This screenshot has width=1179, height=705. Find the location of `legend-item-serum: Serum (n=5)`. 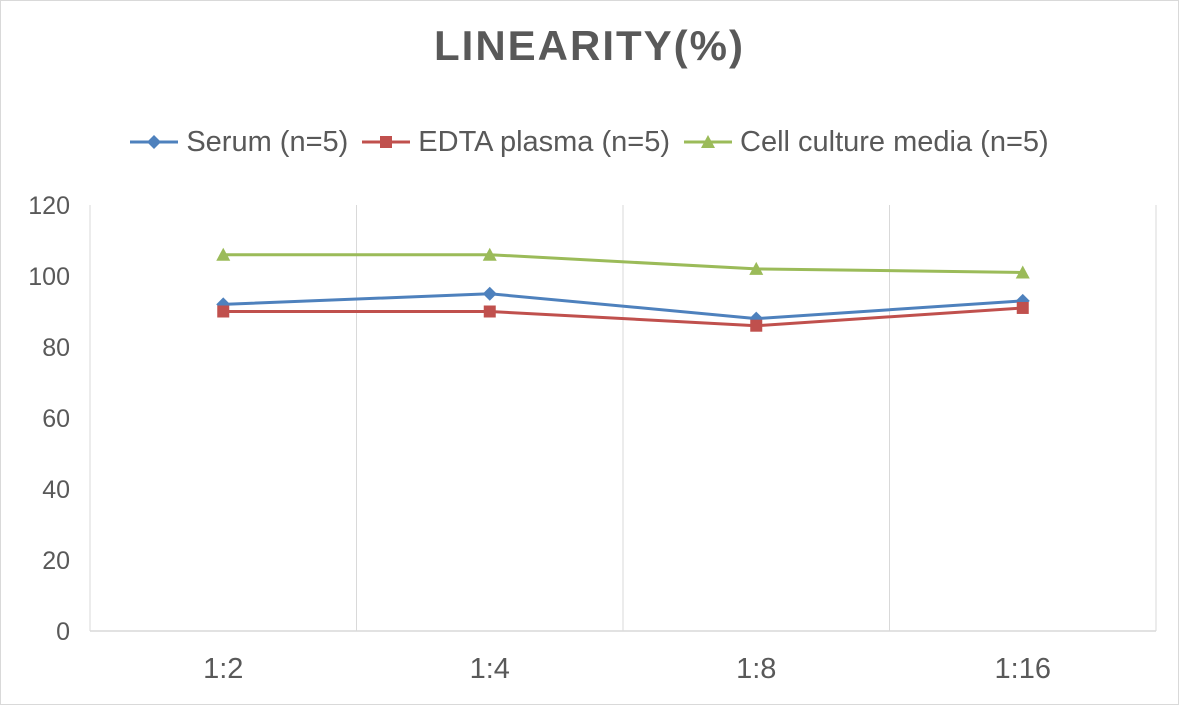

legend-item-serum: Serum (n=5) is located at coordinates (239, 142).